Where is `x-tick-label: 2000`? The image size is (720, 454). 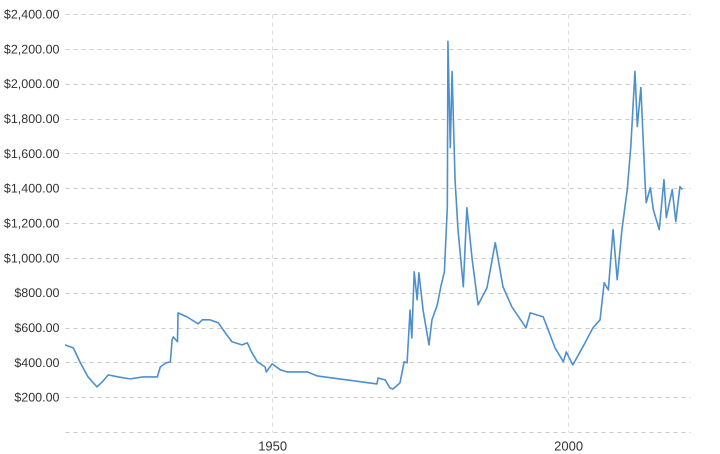
x-tick-label: 2000 is located at coordinates (569, 446).